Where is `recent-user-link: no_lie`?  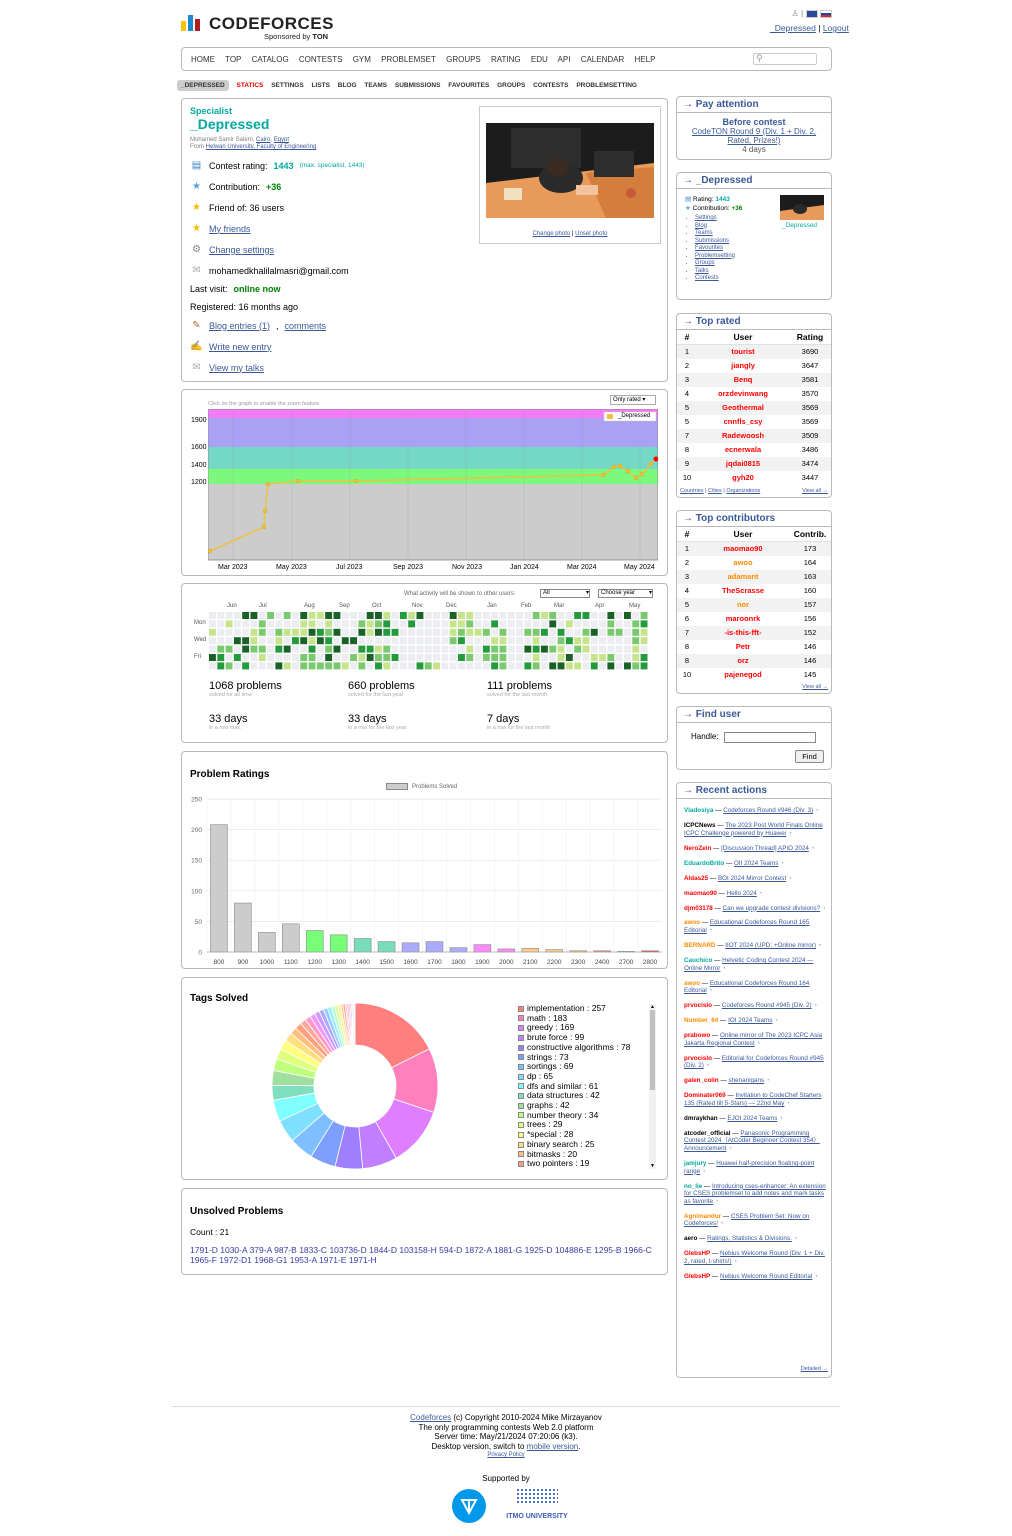
recent-user-link: no_lie is located at coordinates (693, 1186).